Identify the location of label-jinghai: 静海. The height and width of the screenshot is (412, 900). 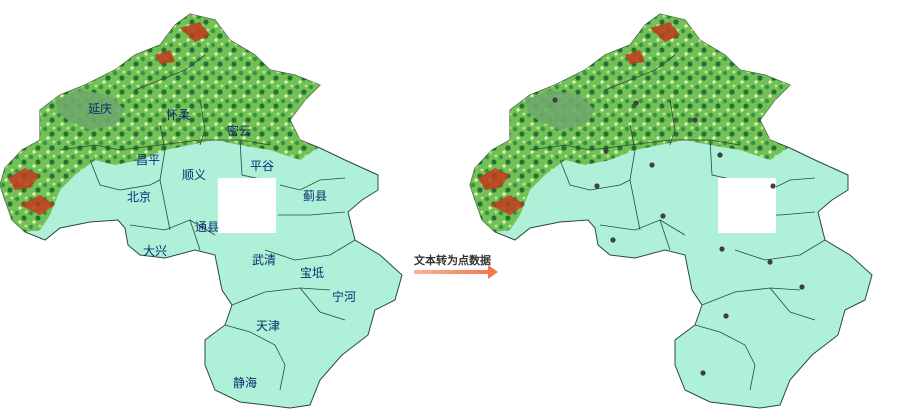
(245, 382).